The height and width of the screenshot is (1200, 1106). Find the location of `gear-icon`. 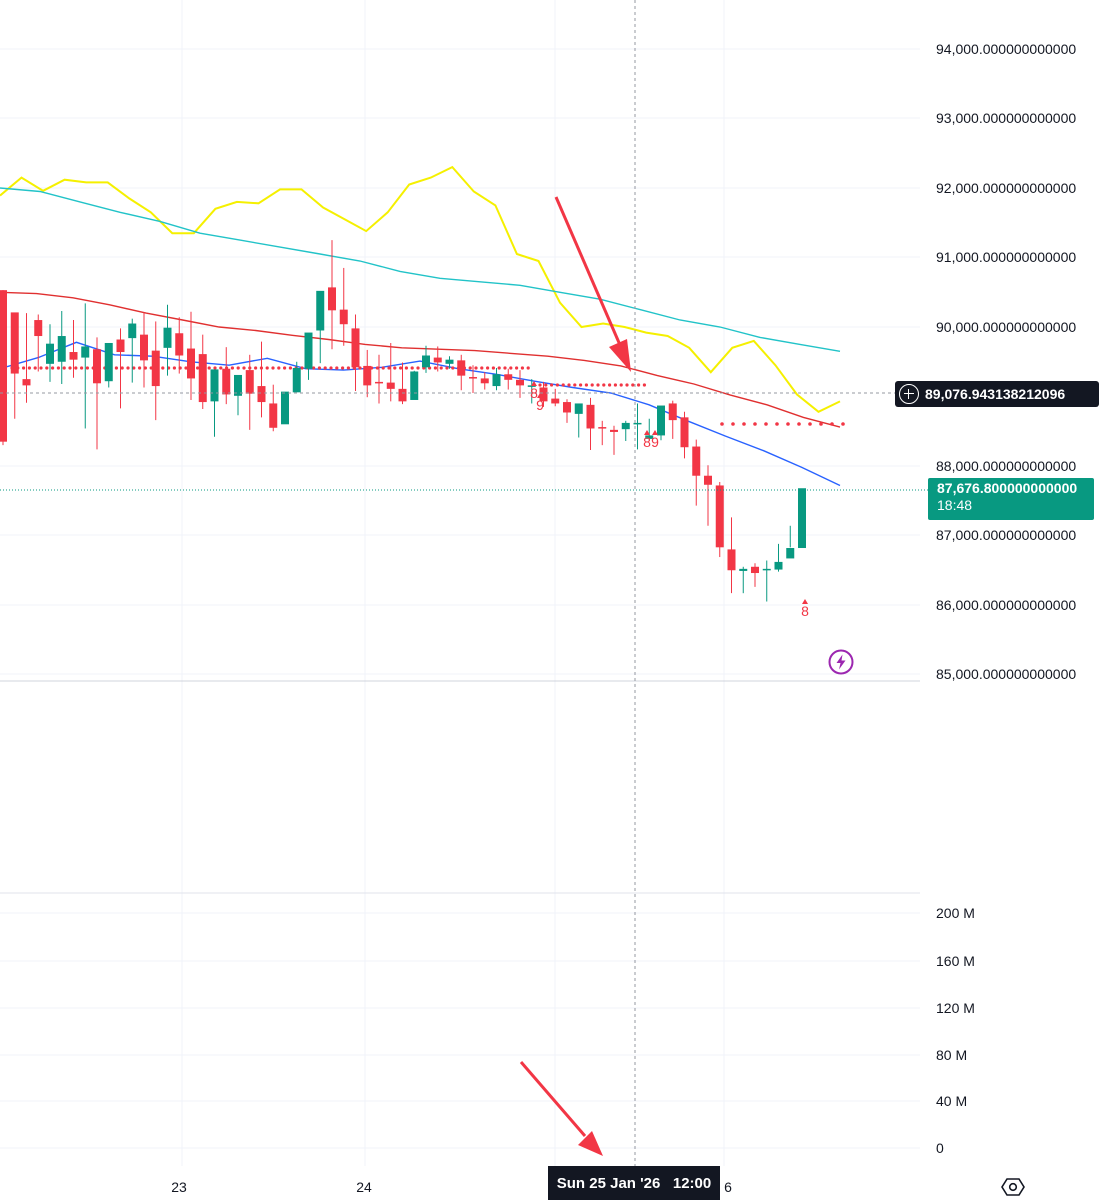

gear-icon is located at coordinates (1013, 1187).